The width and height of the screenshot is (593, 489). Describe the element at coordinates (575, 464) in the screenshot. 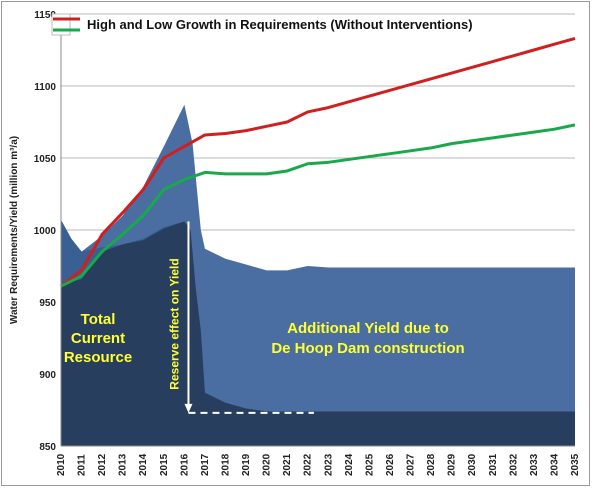

I see `x-tick-label: 2035` at that location.